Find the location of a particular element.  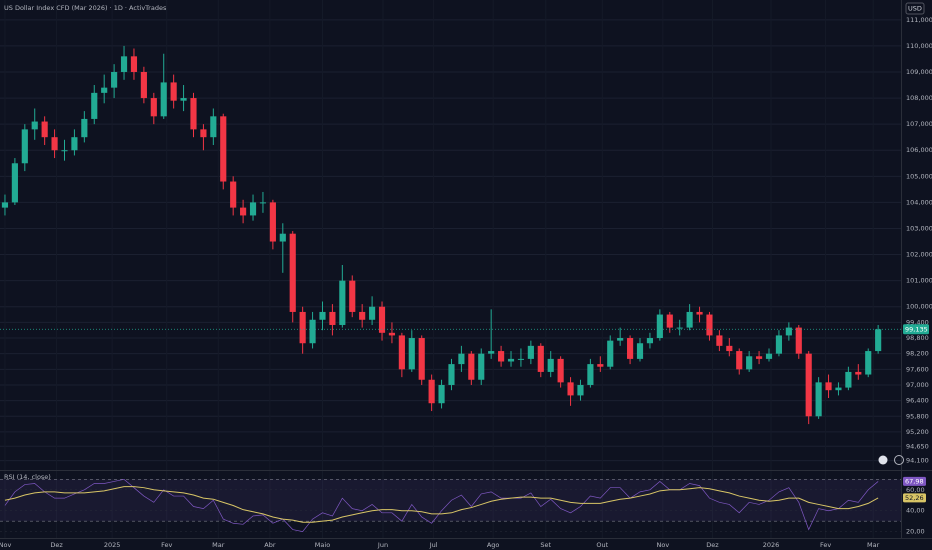

currency-button is located at coordinates (915, 8).